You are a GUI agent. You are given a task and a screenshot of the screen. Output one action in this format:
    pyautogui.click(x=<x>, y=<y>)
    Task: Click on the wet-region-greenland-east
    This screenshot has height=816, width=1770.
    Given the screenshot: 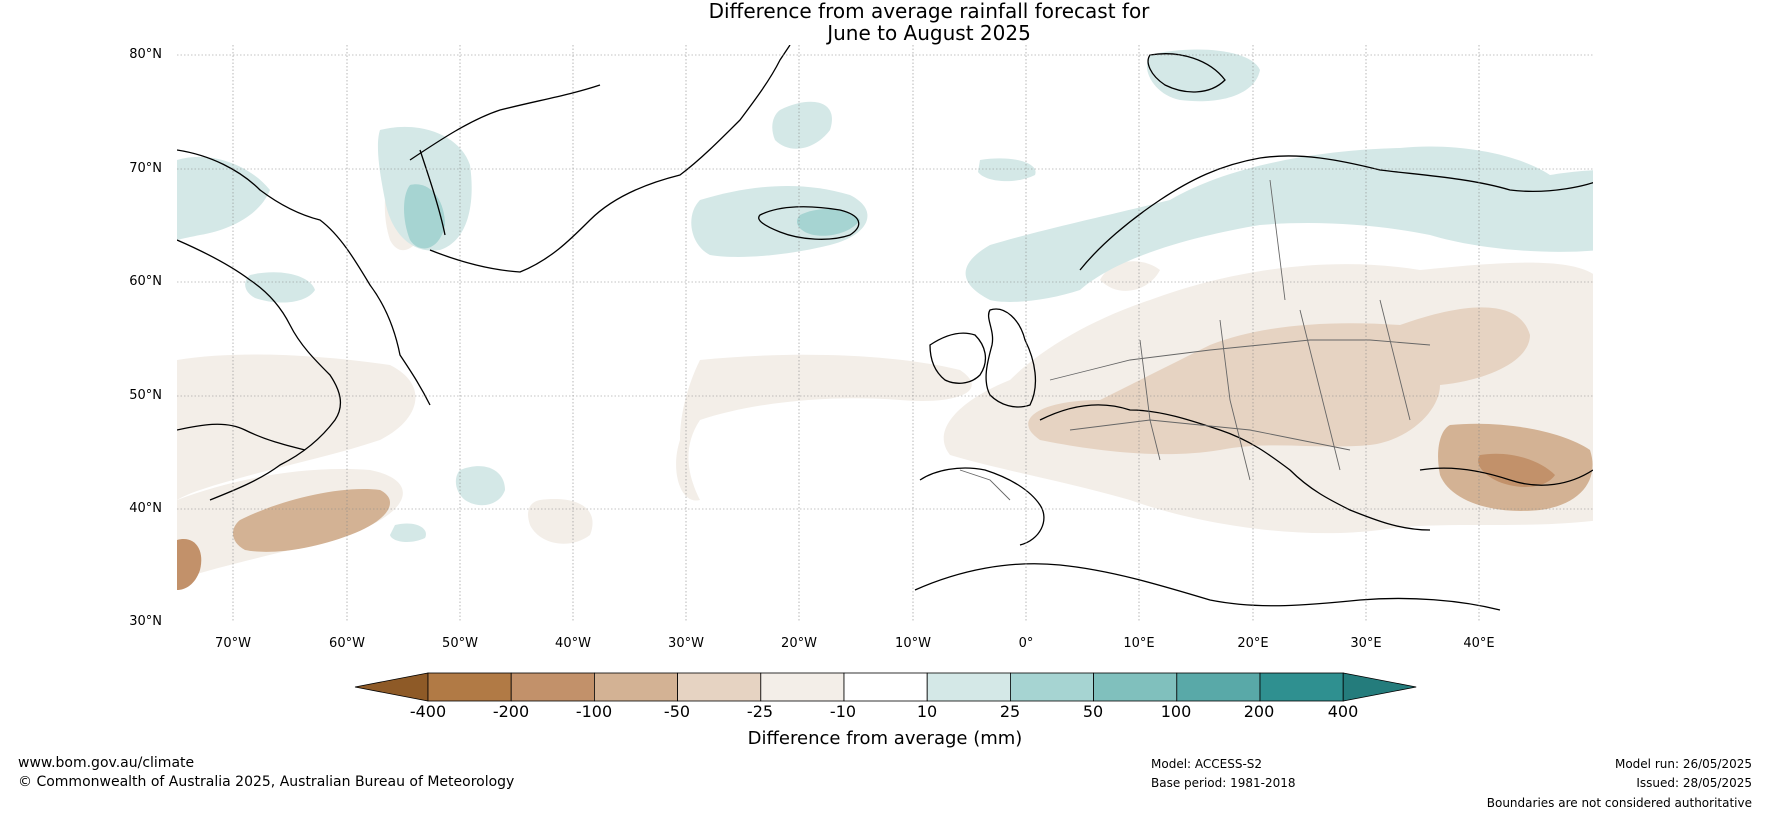 What is the action you would take?
    pyautogui.click(x=802, y=125)
    